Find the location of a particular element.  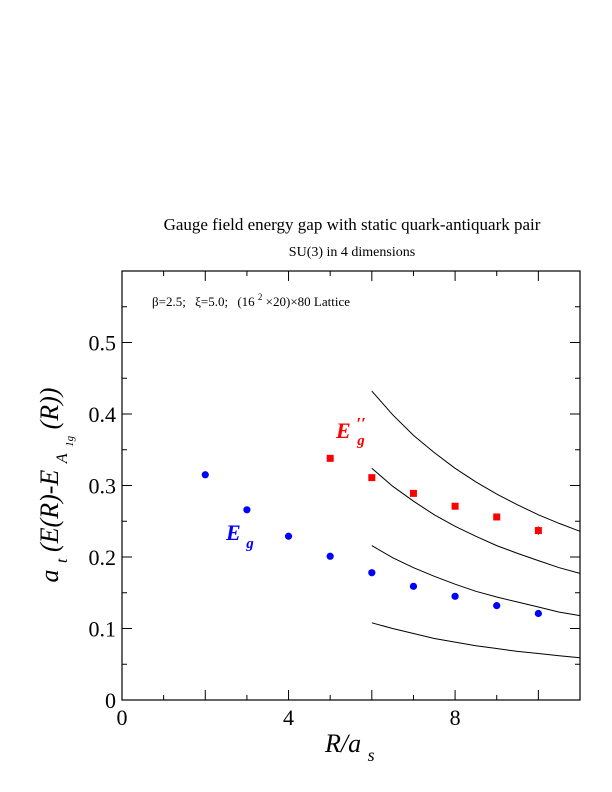

lattice-annotation: β=2.5; ξ=5.0; (16 2 ×20)×80 Lattice is located at coordinates (251, 298).